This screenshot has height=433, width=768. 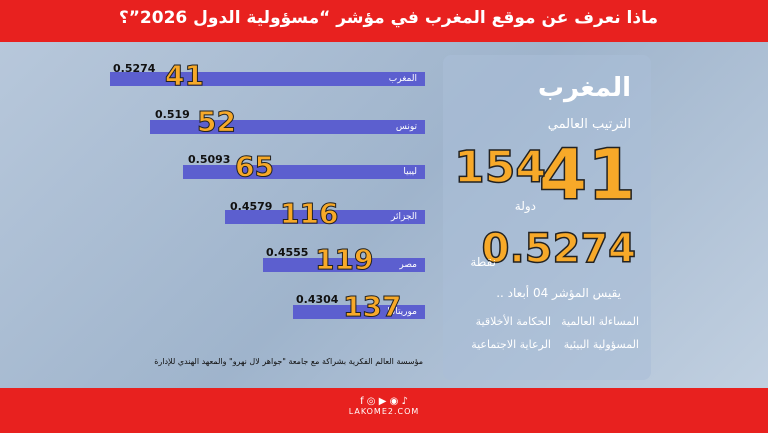 I want to click on panel-rank: 41, so click(x=587, y=175).